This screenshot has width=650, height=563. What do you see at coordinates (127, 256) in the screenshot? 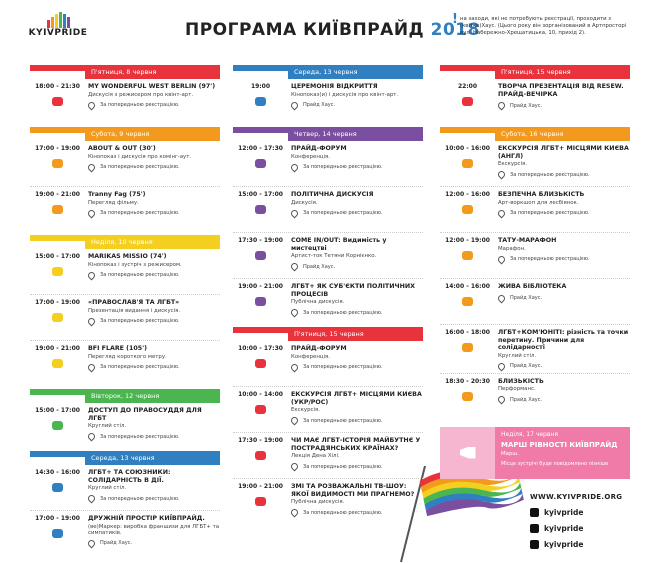
I see `event-title: MARIKAS MISSIO (74')` at bounding box center [127, 256].